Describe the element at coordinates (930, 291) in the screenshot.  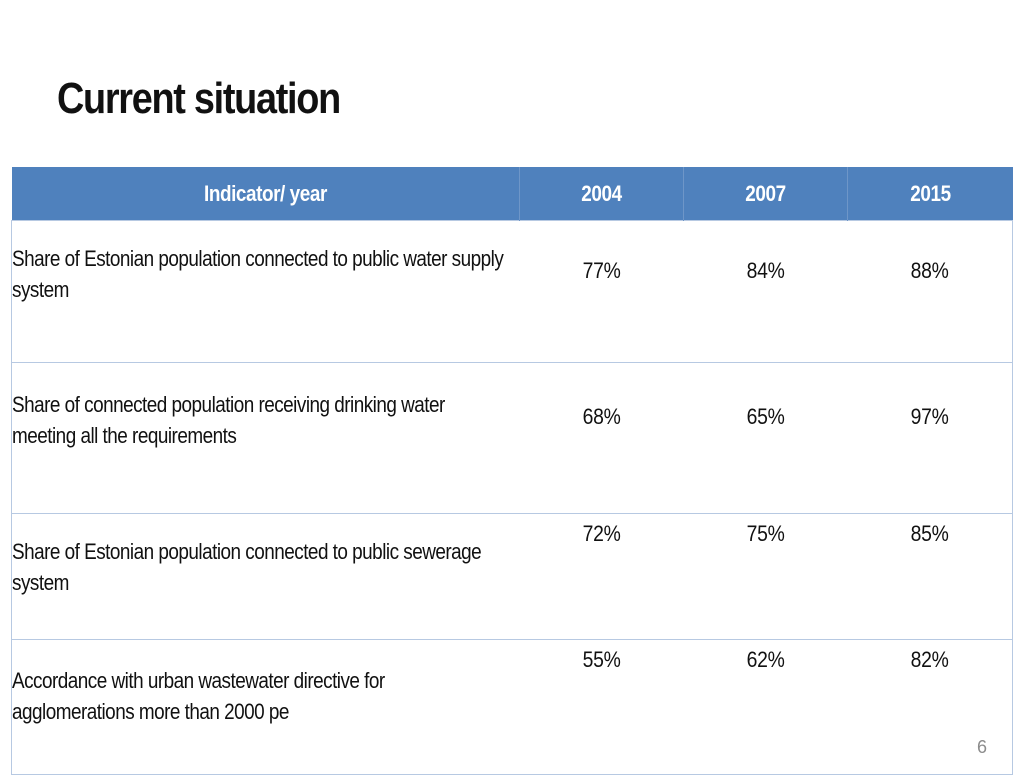
I see `value-cell-2015: 88%` at that location.